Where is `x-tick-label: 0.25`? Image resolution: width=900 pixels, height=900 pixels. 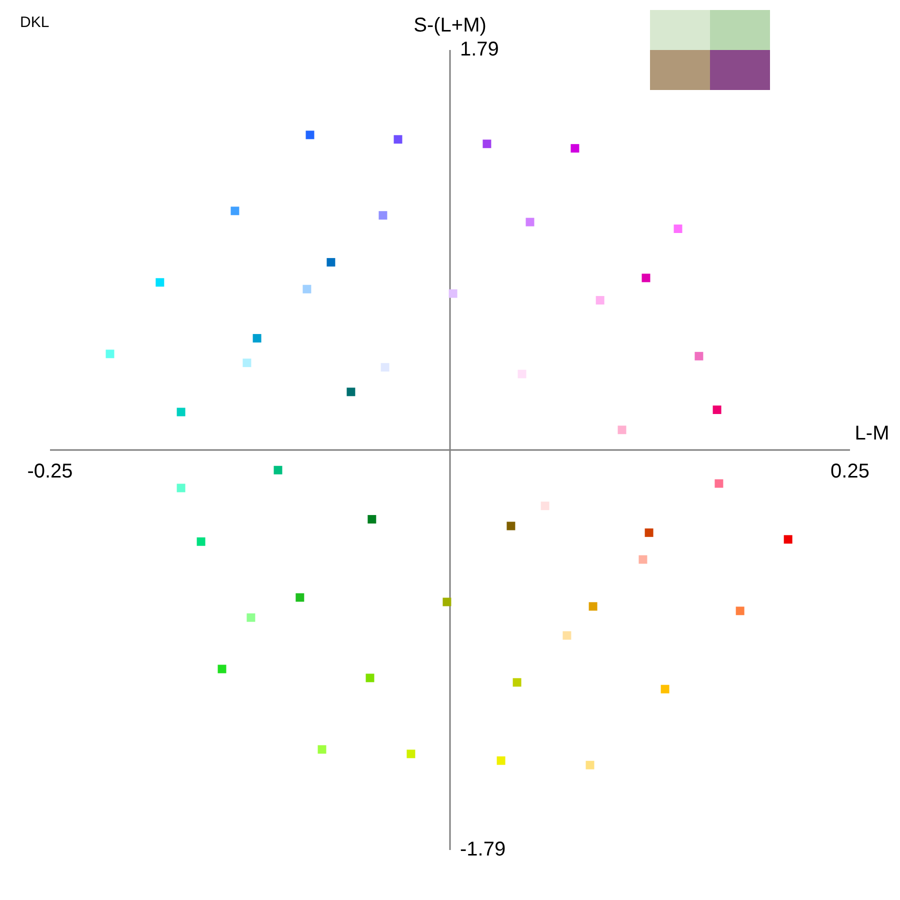 x-tick-label: 0.25 is located at coordinates (850, 471).